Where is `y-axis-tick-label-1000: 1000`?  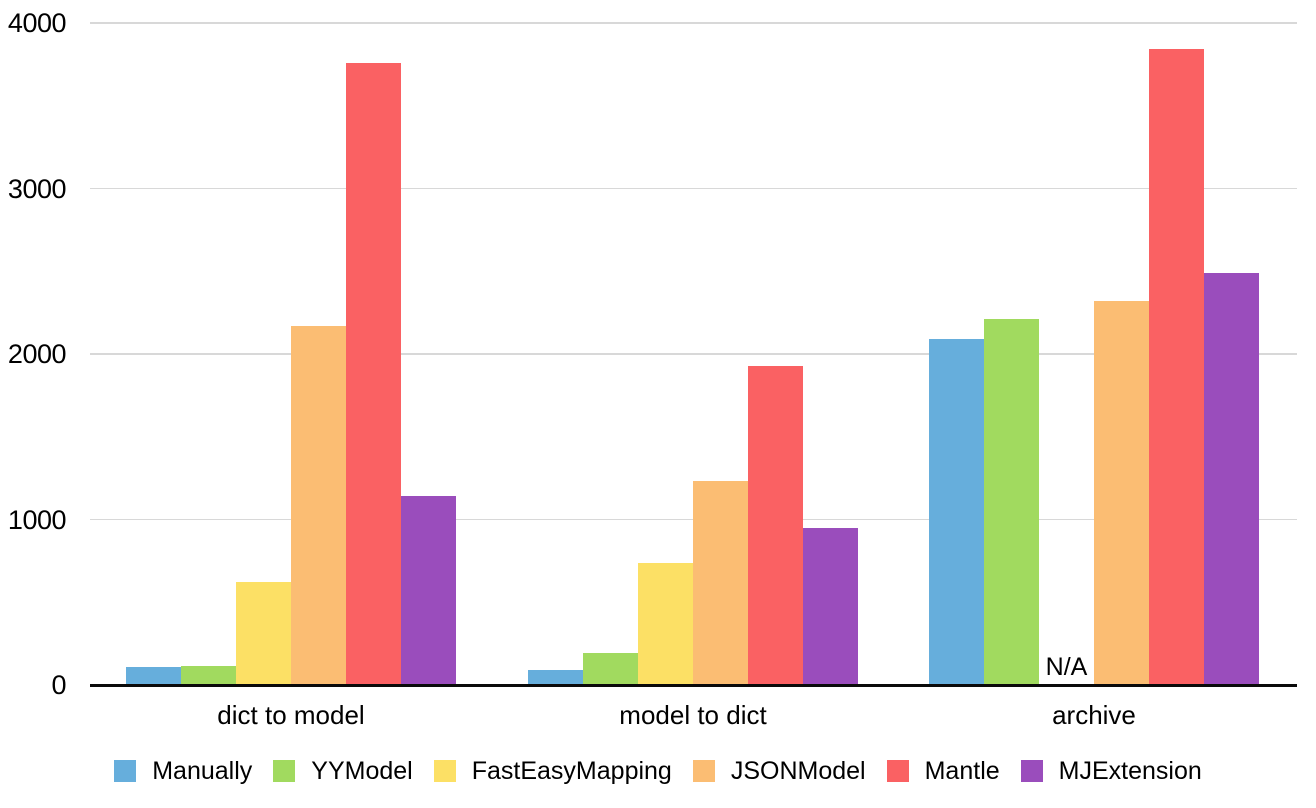 y-axis-tick-label-1000: 1000 is located at coordinates (37, 519).